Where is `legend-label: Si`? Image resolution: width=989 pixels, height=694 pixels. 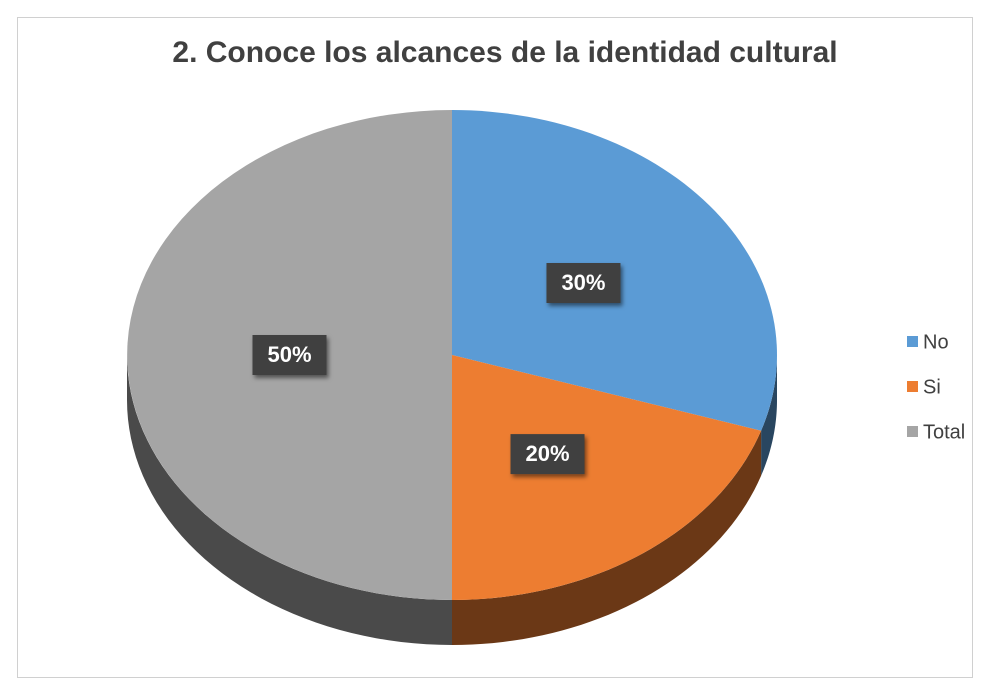
legend-label: Si is located at coordinates (932, 387).